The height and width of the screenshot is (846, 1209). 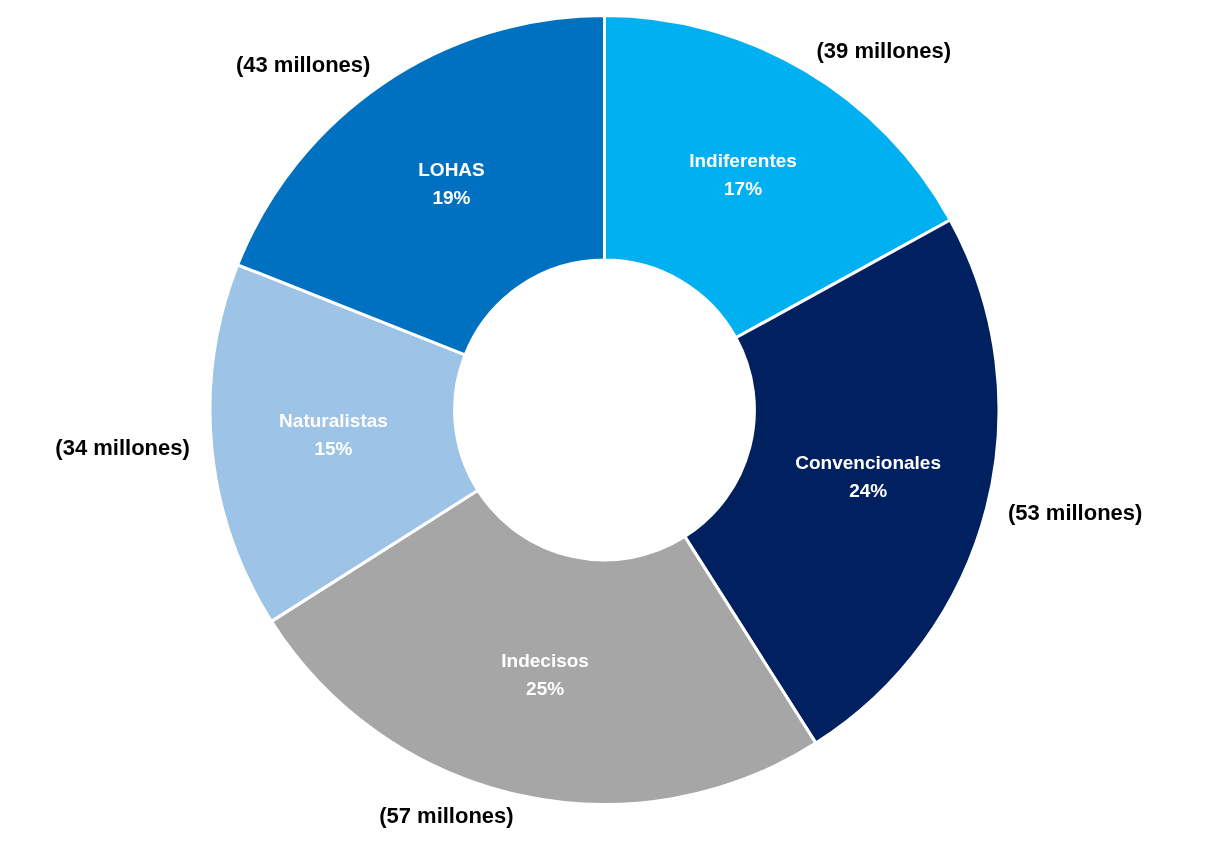 What do you see at coordinates (446, 815) in the screenshot?
I see `text: (57 millones)` at bounding box center [446, 815].